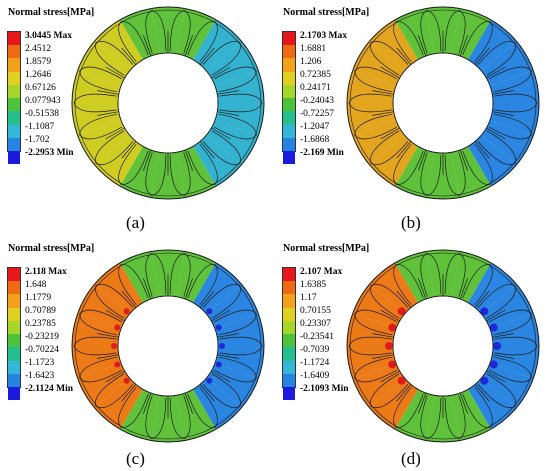  I want to click on panel-caption: (b), so click(411, 222).